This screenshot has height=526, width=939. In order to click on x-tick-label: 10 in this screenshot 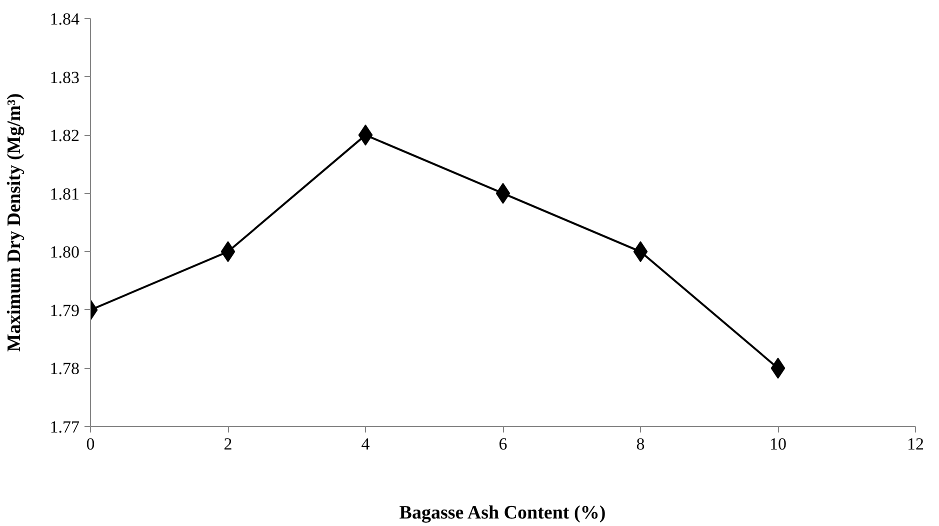, I will do `click(778, 444)`.